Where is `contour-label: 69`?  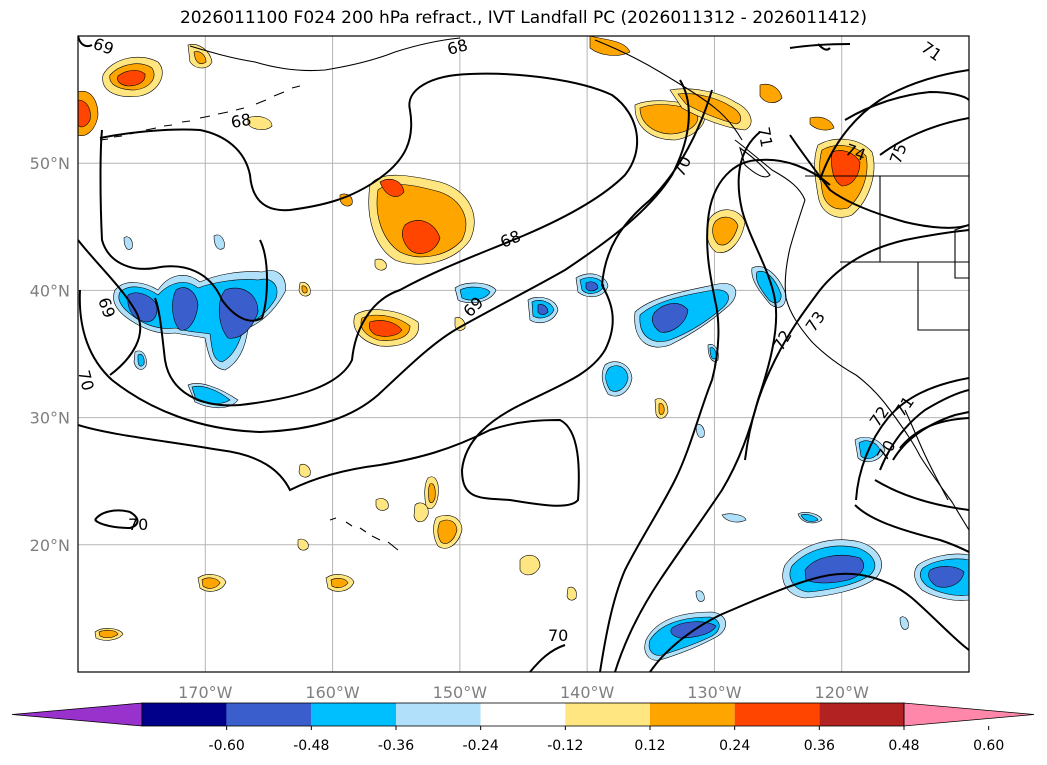 contour-label: 69 is located at coordinates (104, 46).